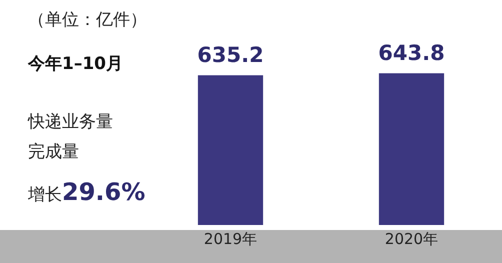 The height and width of the screenshot is (263, 502). What do you see at coordinates (70, 122) in the screenshot?
I see `text: 快递业务量` at bounding box center [70, 122].